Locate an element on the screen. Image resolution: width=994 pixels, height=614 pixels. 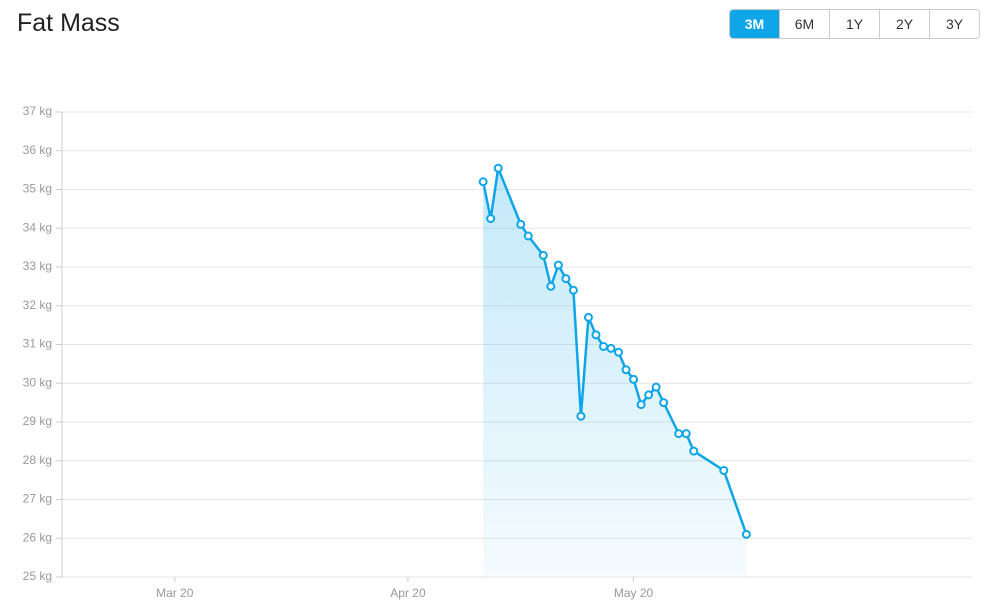
range-button: 6M is located at coordinates (804, 24).